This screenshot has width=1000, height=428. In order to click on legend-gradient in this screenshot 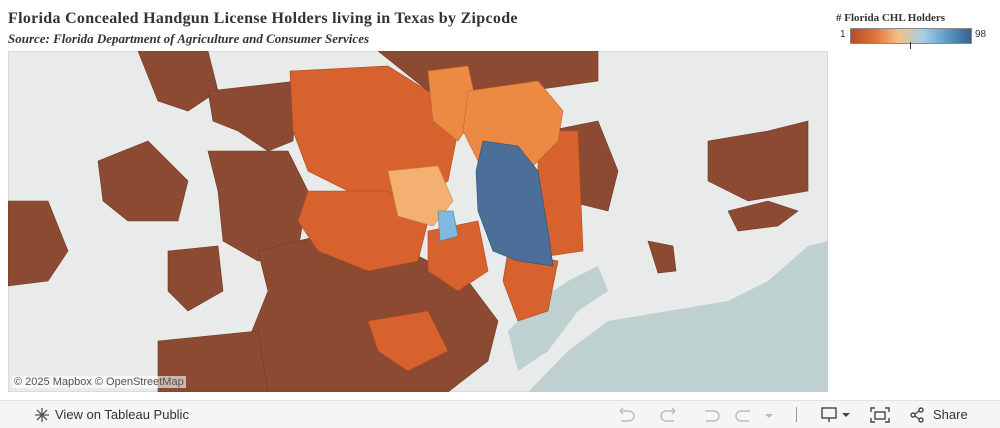, I will do `click(911, 36)`.